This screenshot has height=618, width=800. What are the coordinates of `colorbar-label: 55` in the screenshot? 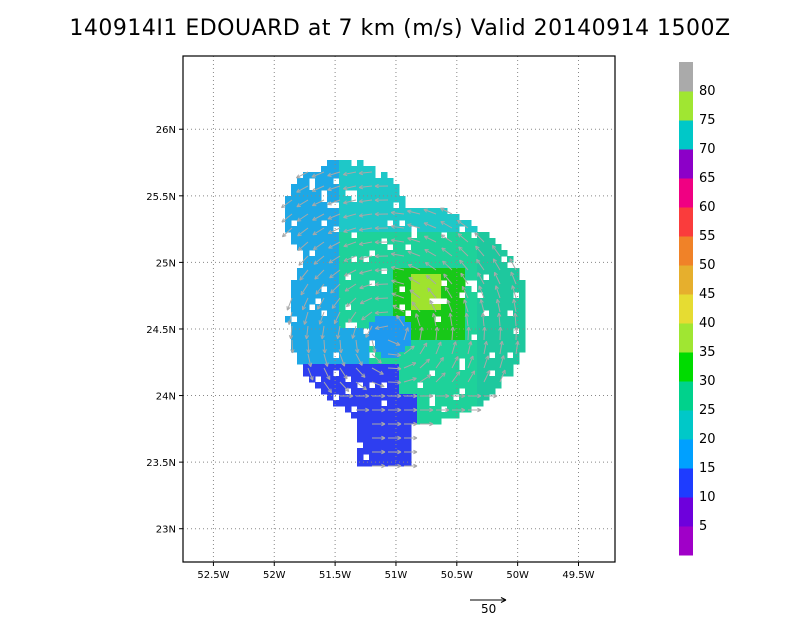 It's located at (707, 236).